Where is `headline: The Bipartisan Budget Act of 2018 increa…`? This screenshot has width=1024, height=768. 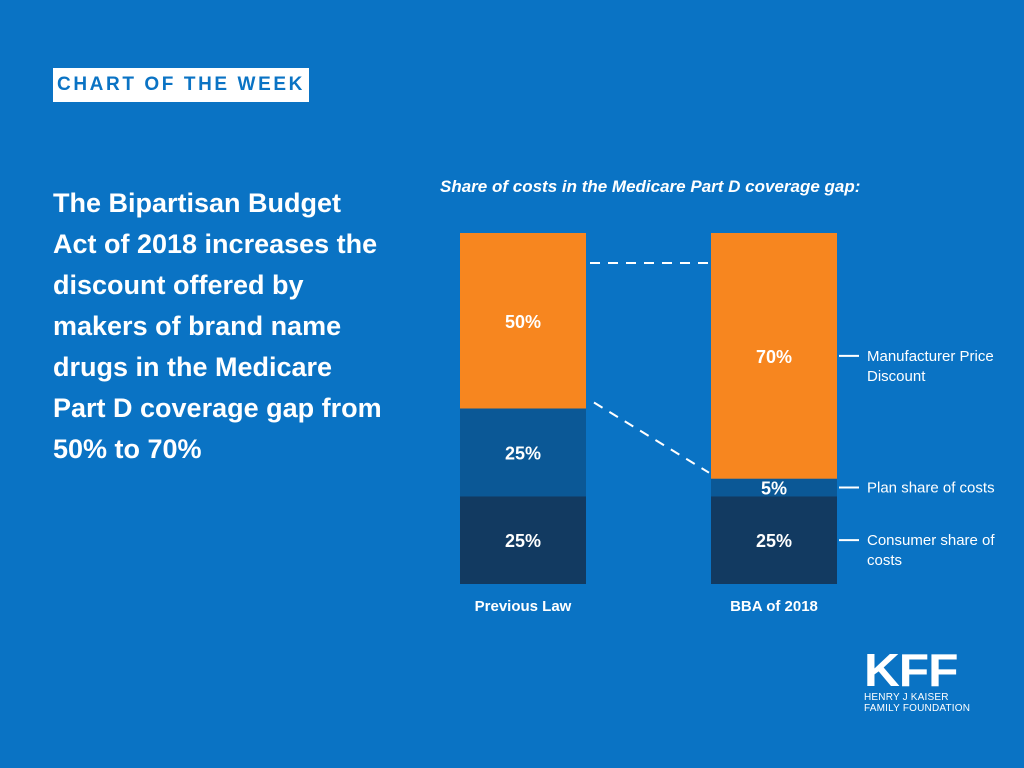
headline: The Bipartisan Budget Act of 2018 increa… is located at coordinates (217, 326).